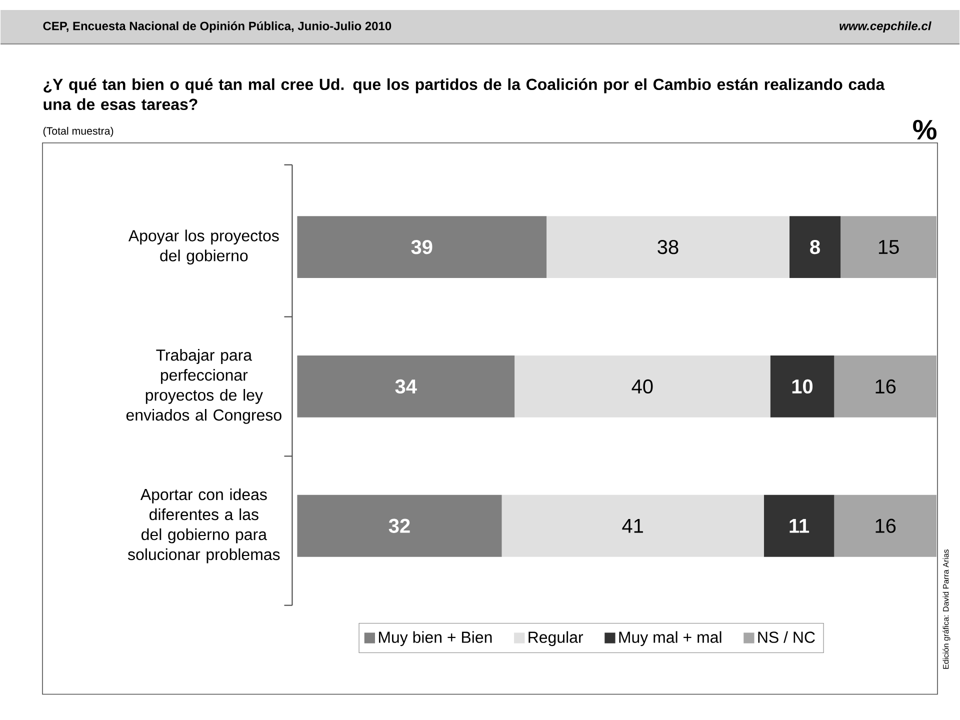 Image resolution: width=960 pixels, height=720 pixels. What do you see at coordinates (435, 638) in the screenshot?
I see `legend-label: Muy bien + Bien` at bounding box center [435, 638].